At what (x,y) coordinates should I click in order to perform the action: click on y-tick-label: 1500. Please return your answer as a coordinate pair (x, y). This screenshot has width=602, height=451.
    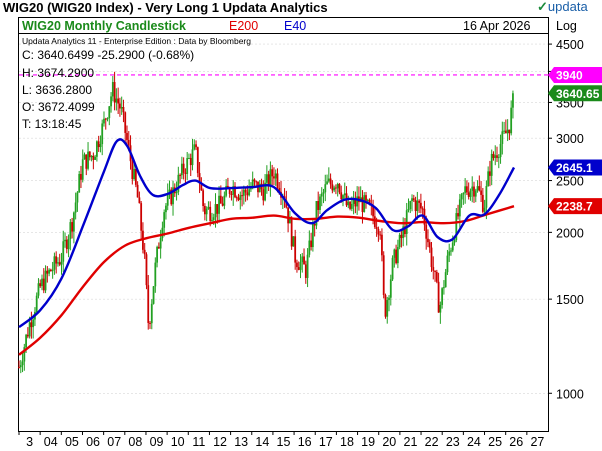
    Looking at the image, I should click on (570, 300).